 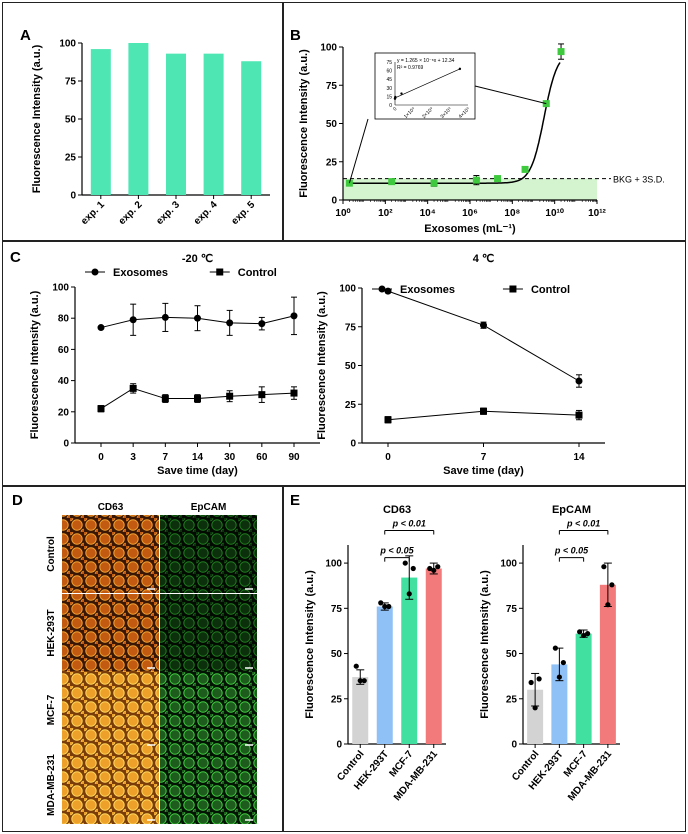 What do you see at coordinates (294, 457) in the screenshot?
I see `c1-x-tick-label: 90` at bounding box center [294, 457].